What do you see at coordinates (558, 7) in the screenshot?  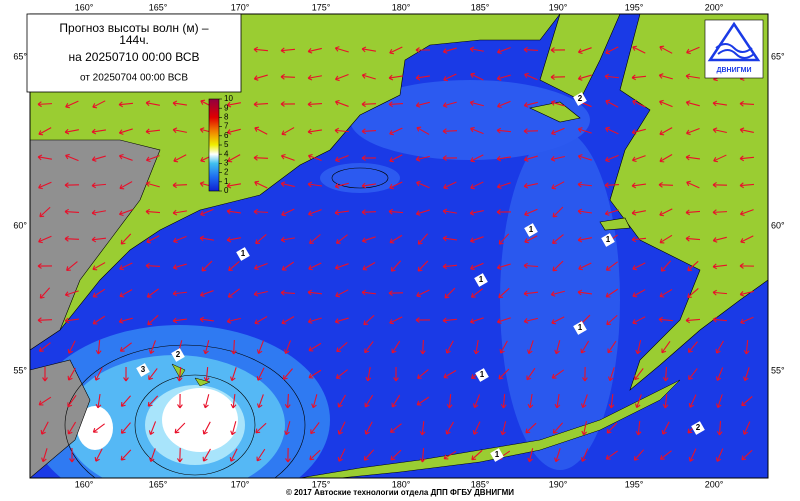 I see `lon-label: 190°` at bounding box center [558, 7].